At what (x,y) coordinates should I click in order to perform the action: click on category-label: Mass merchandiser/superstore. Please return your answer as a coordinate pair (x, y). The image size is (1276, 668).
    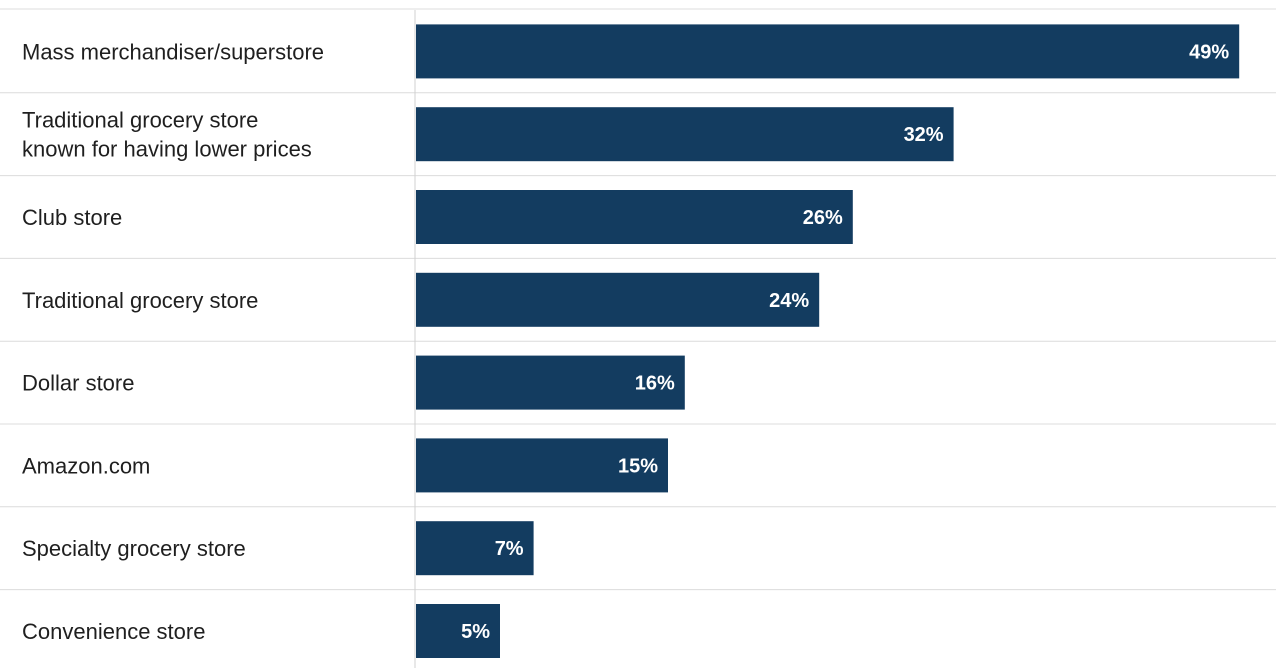
    Looking at the image, I should click on (173, 51).